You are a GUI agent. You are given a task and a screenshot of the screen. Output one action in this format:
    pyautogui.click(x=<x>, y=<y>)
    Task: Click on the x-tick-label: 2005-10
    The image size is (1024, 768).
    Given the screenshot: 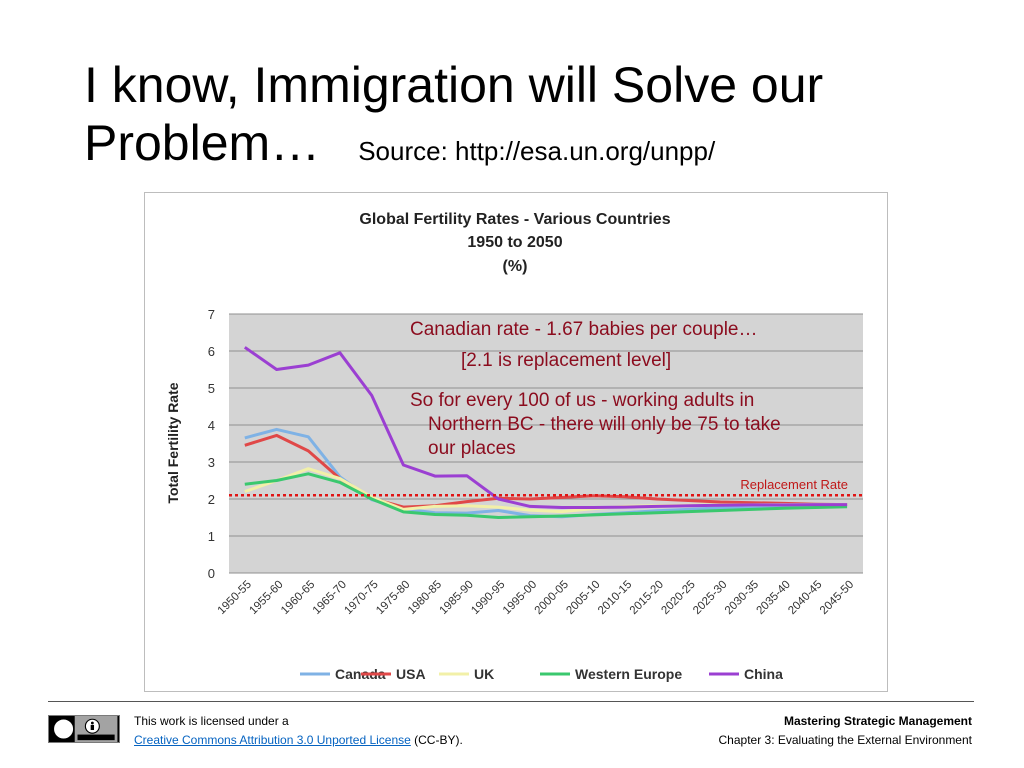 What is the action you would take?
    pyautogui.click(x=583, y=598)
    